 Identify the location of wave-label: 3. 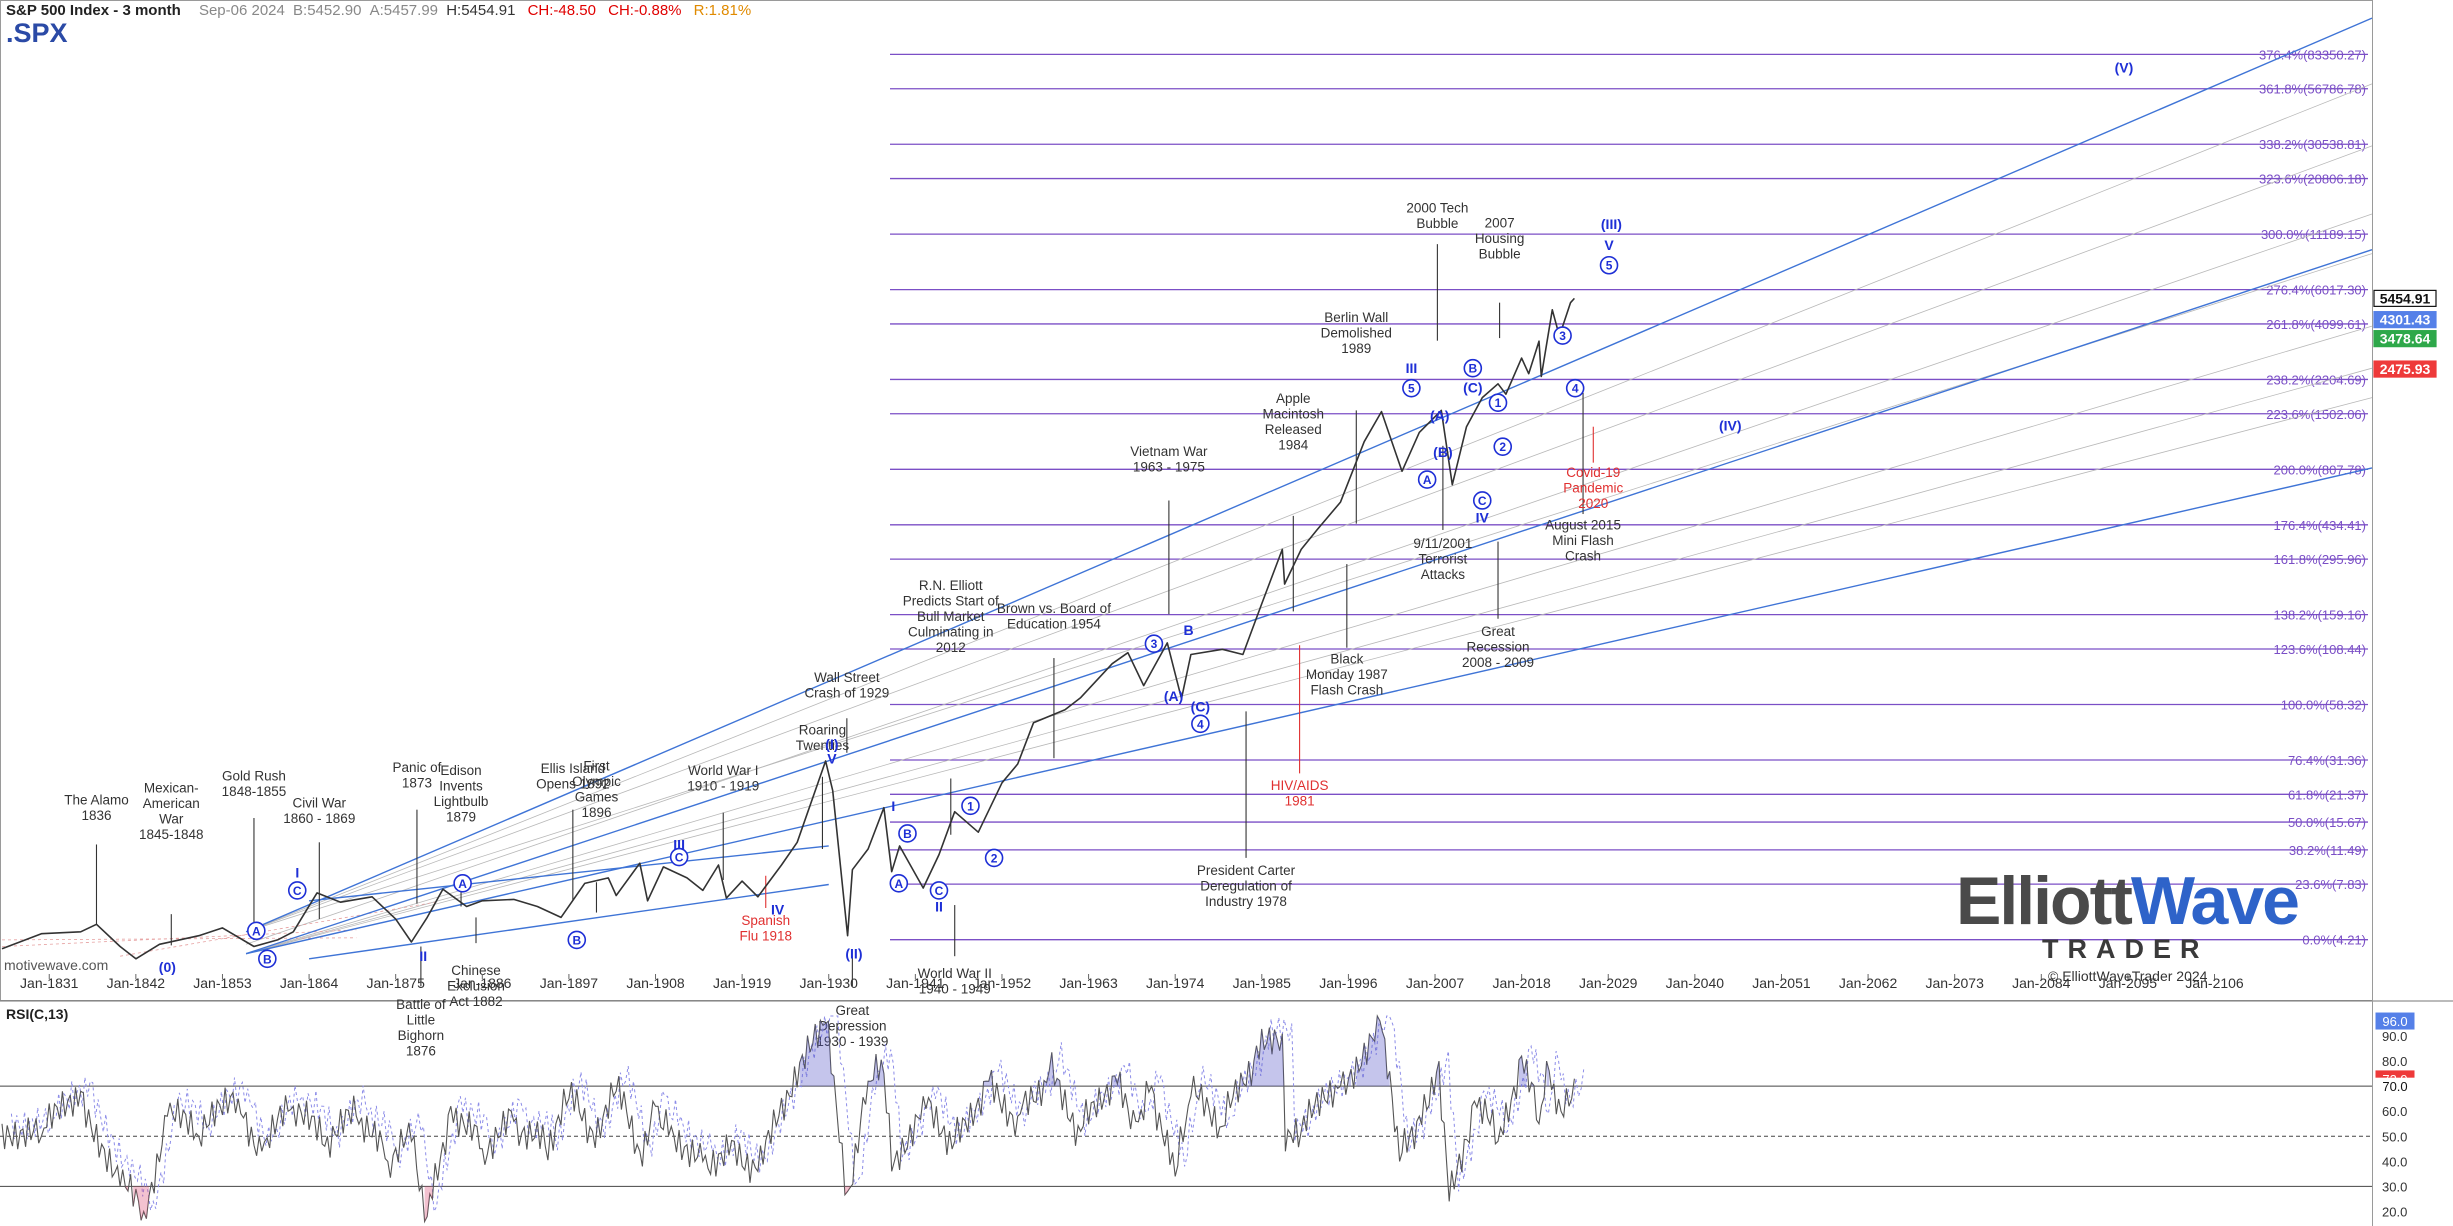
(1154, 644).